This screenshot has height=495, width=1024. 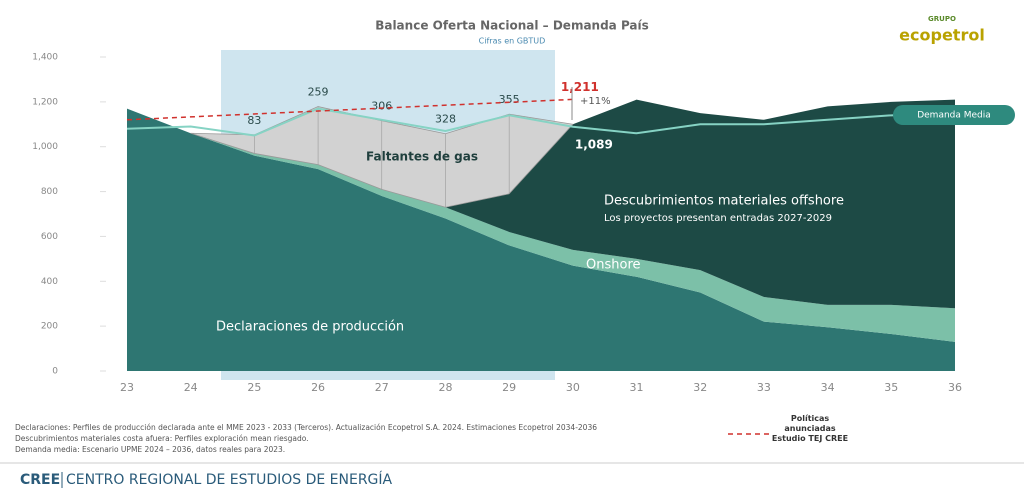 What do you see at coordinates (580, 87) in the screenshot?
I see `data-label: 1,211` at bounding box center [580, 87].